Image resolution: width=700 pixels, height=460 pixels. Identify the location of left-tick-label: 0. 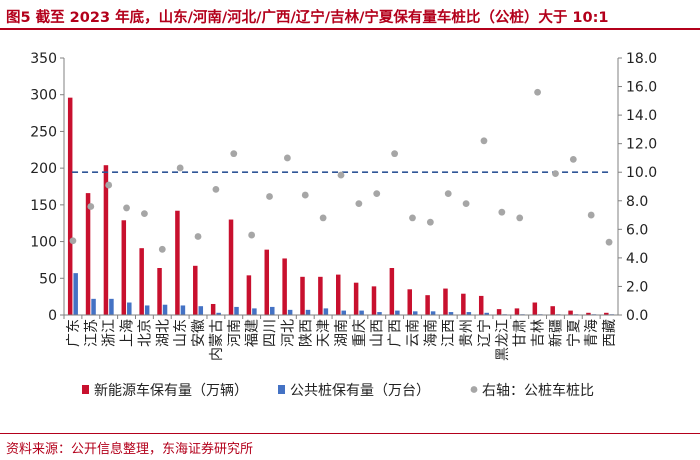
(52, 316).